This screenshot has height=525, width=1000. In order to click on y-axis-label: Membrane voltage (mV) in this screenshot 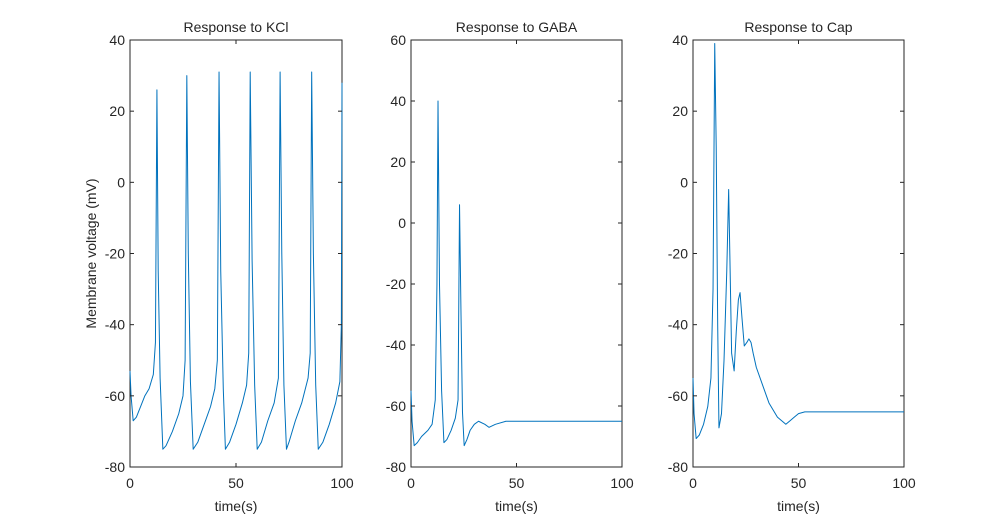, I will do `click(91, 253)`.